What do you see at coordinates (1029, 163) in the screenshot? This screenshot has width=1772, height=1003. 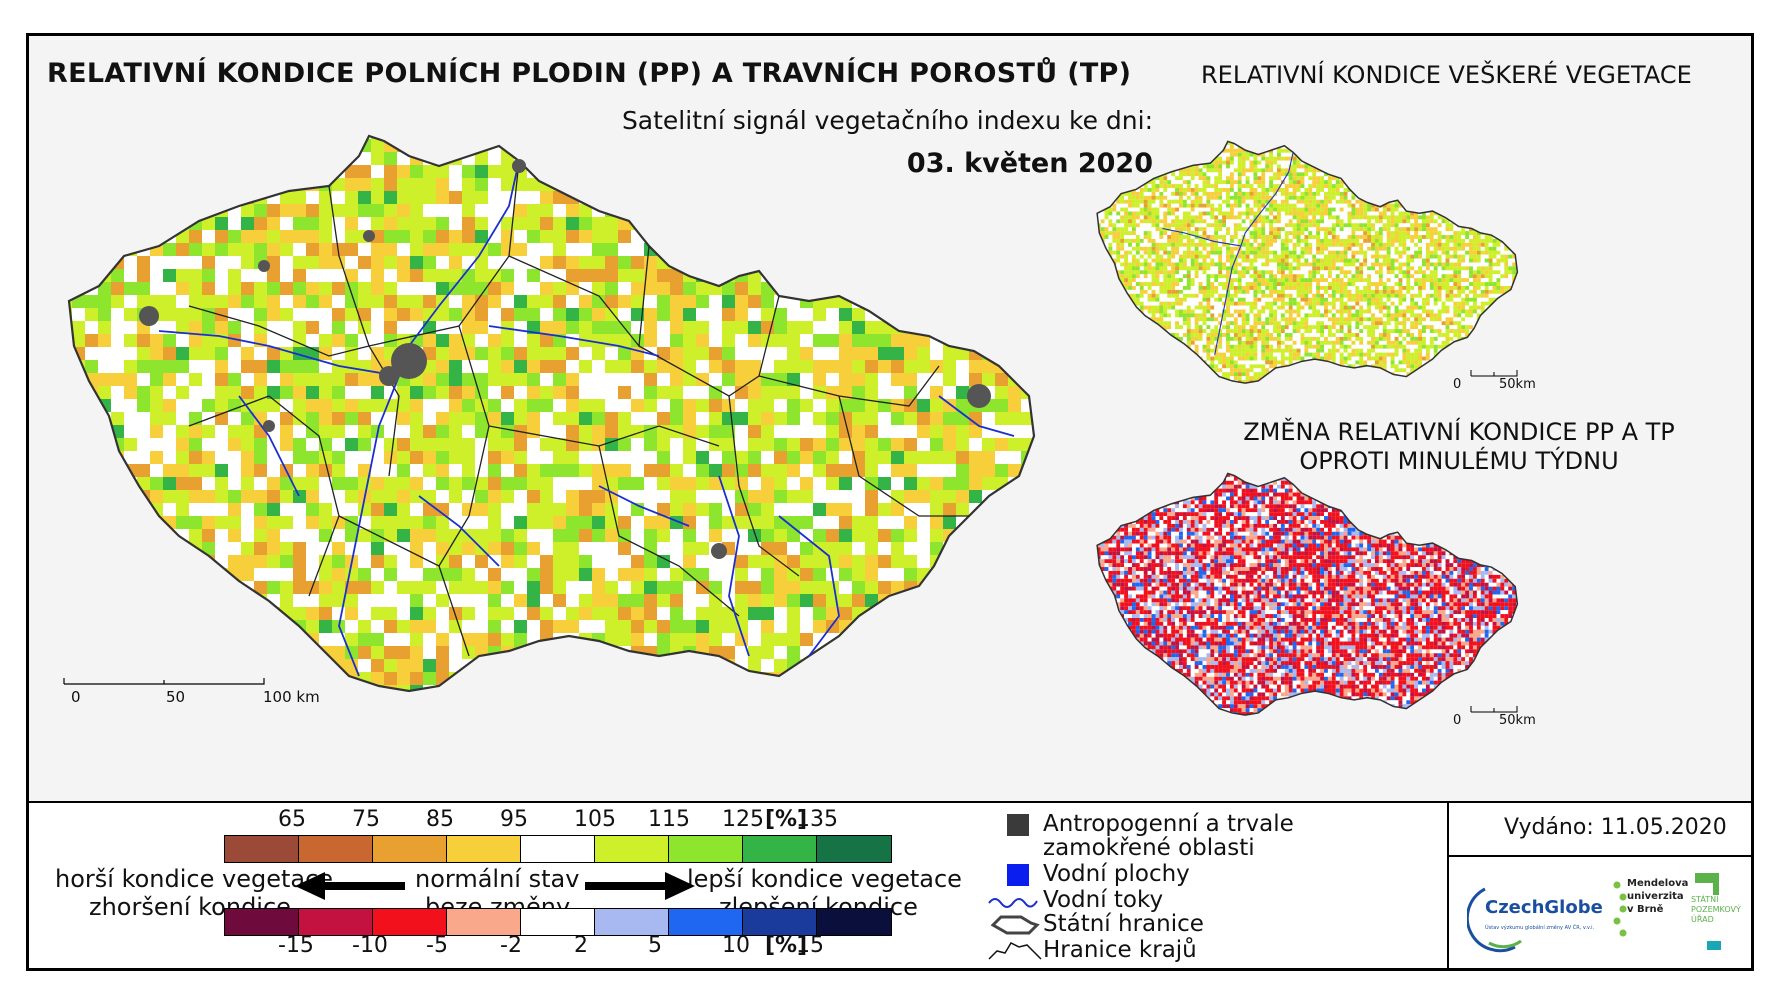 I see `date-label: 03. květen 2020` at bounding box center [1029, 163].